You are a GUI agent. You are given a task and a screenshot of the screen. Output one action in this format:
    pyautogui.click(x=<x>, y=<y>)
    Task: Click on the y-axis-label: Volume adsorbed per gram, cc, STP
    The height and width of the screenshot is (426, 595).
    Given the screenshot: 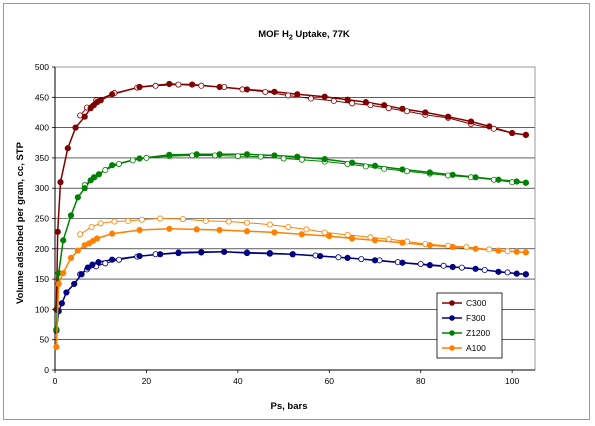 What is the action you would take?
    pyautogui.click(x=20, y=222)
    